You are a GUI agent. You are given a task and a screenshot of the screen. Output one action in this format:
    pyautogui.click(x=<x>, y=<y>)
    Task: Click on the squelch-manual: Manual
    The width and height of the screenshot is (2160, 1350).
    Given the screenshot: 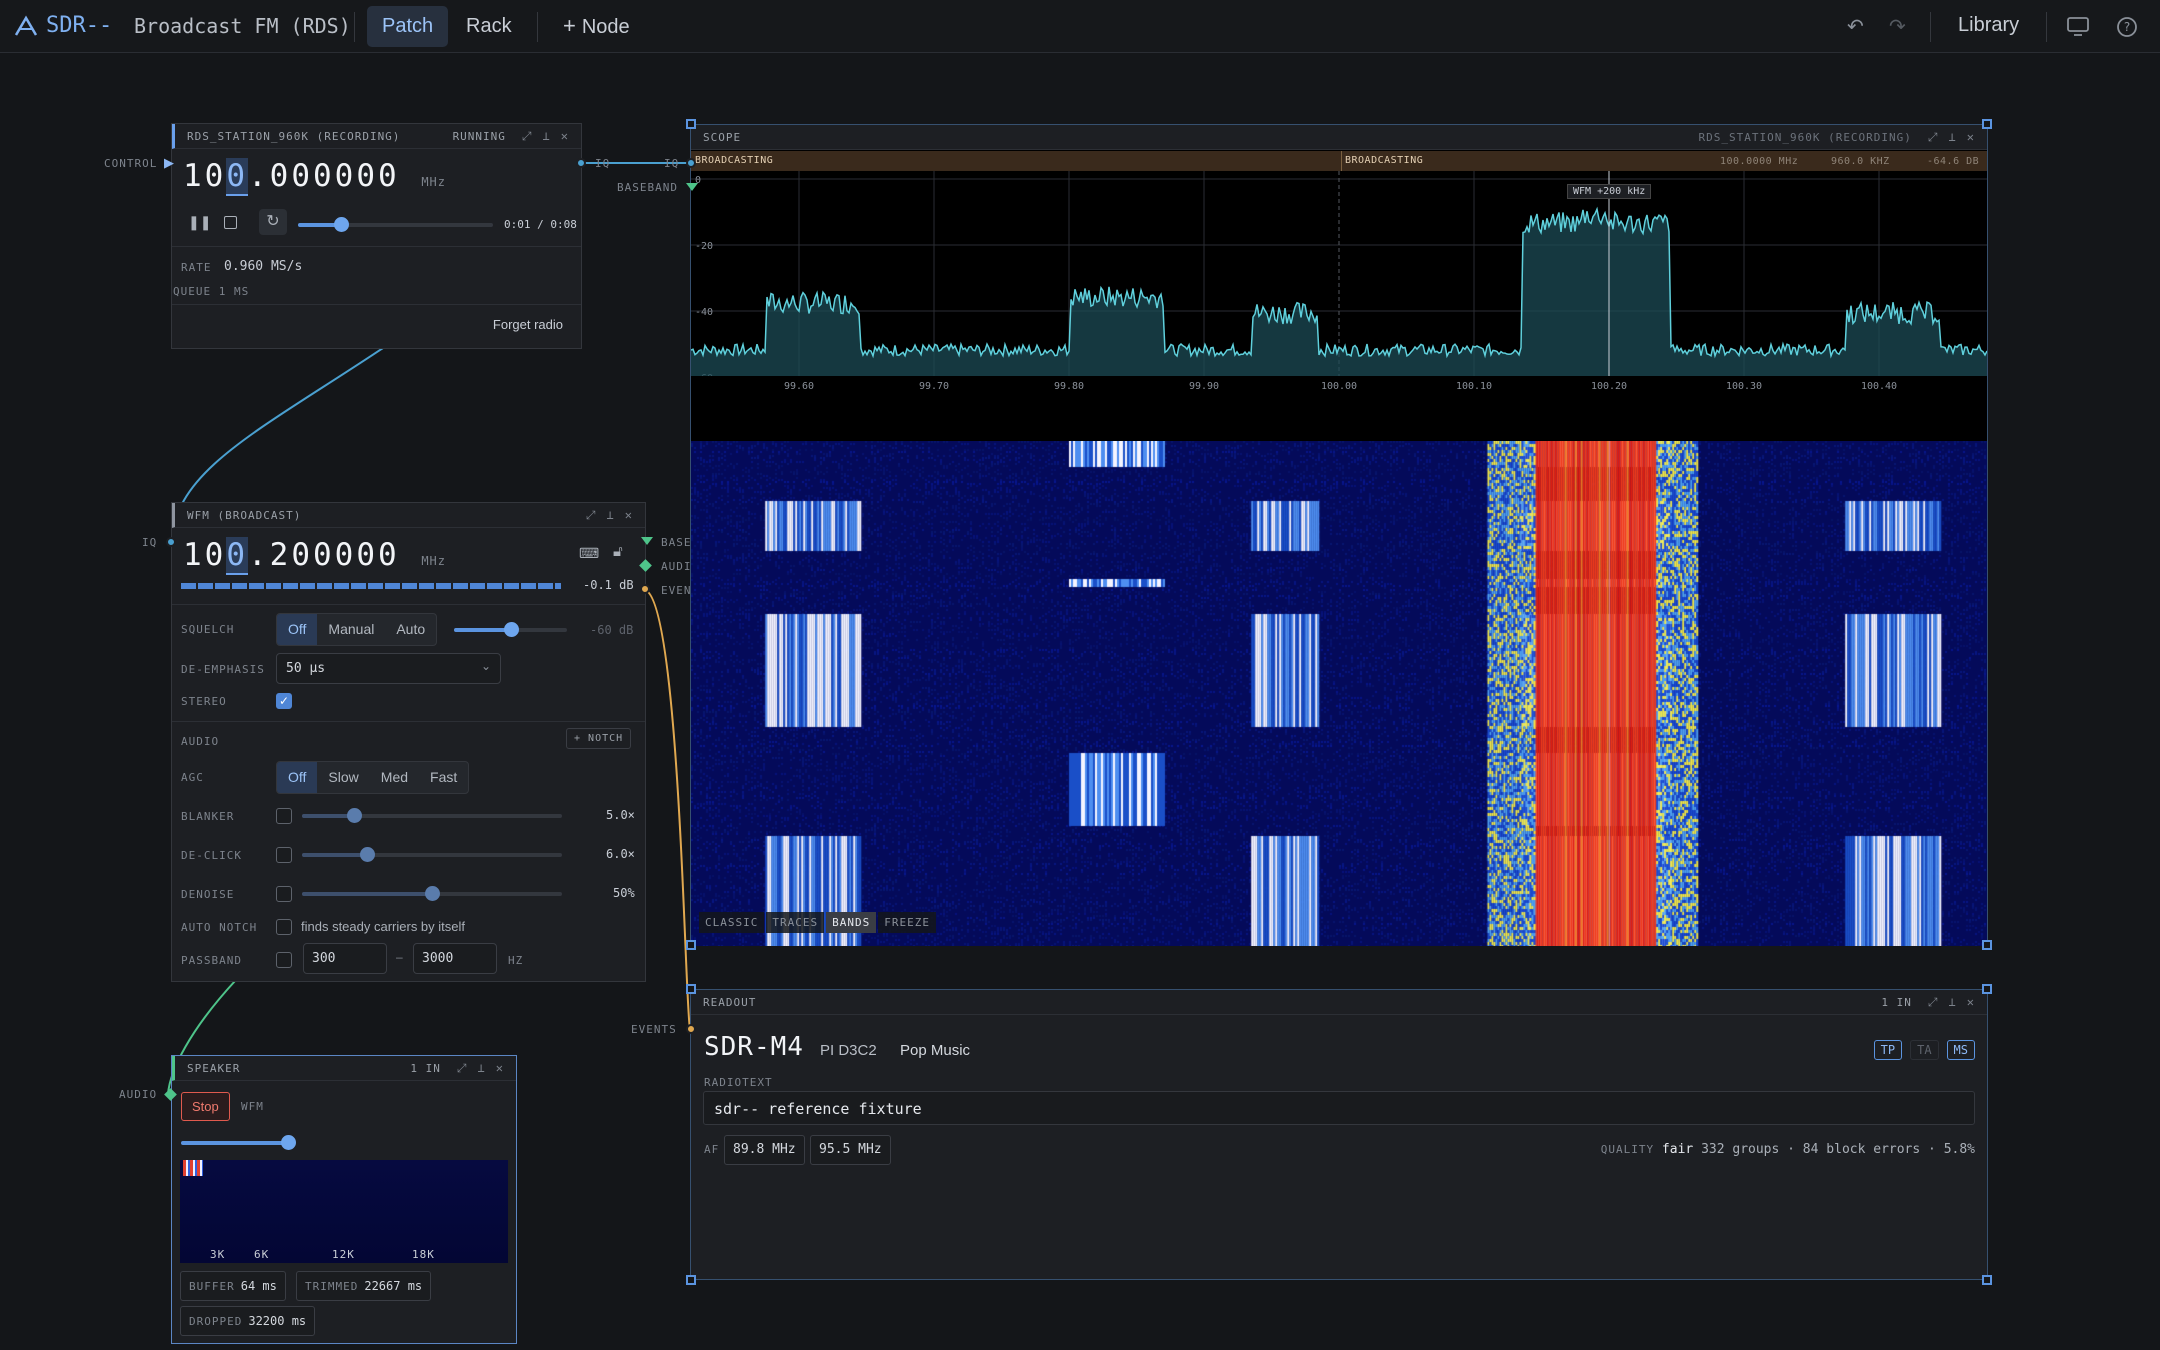 What is the action you would take?
    pyautogui.click(x=351, y=629)
    